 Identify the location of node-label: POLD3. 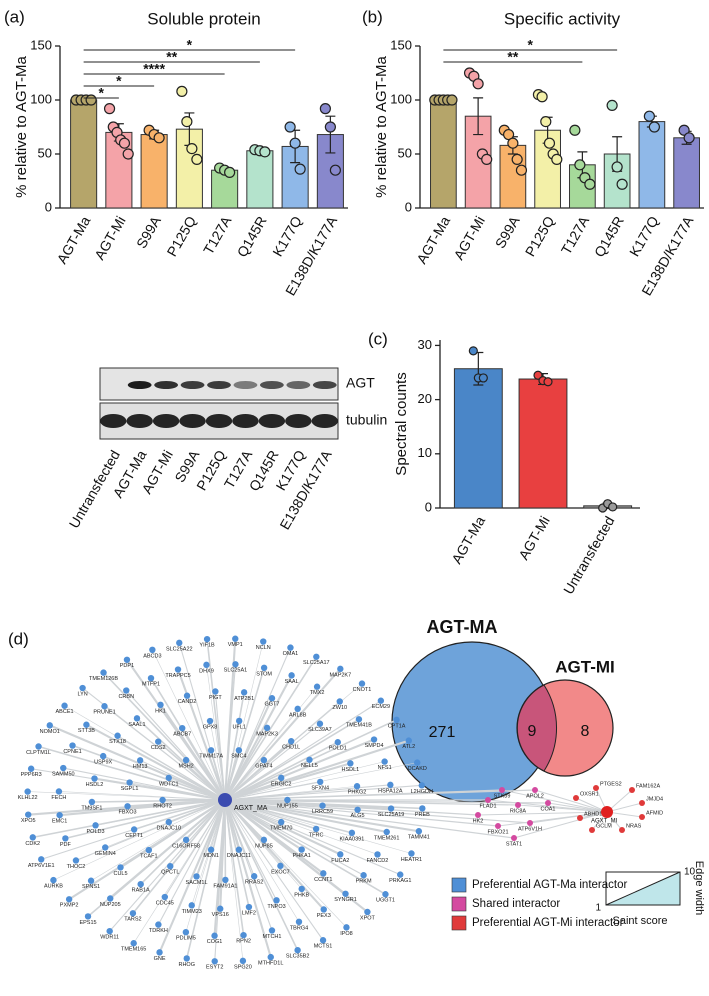
(96, 832).